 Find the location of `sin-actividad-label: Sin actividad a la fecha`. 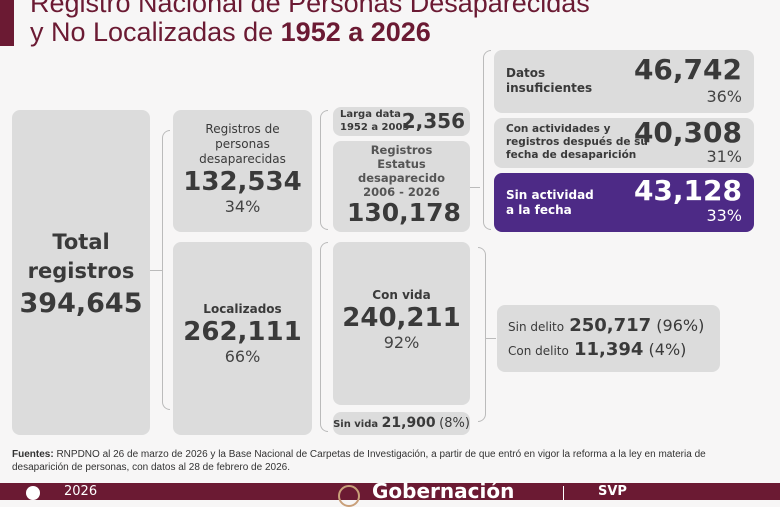

sin-actividad-label: Sin actividad a la fecha is located at coordinates (550, 203).